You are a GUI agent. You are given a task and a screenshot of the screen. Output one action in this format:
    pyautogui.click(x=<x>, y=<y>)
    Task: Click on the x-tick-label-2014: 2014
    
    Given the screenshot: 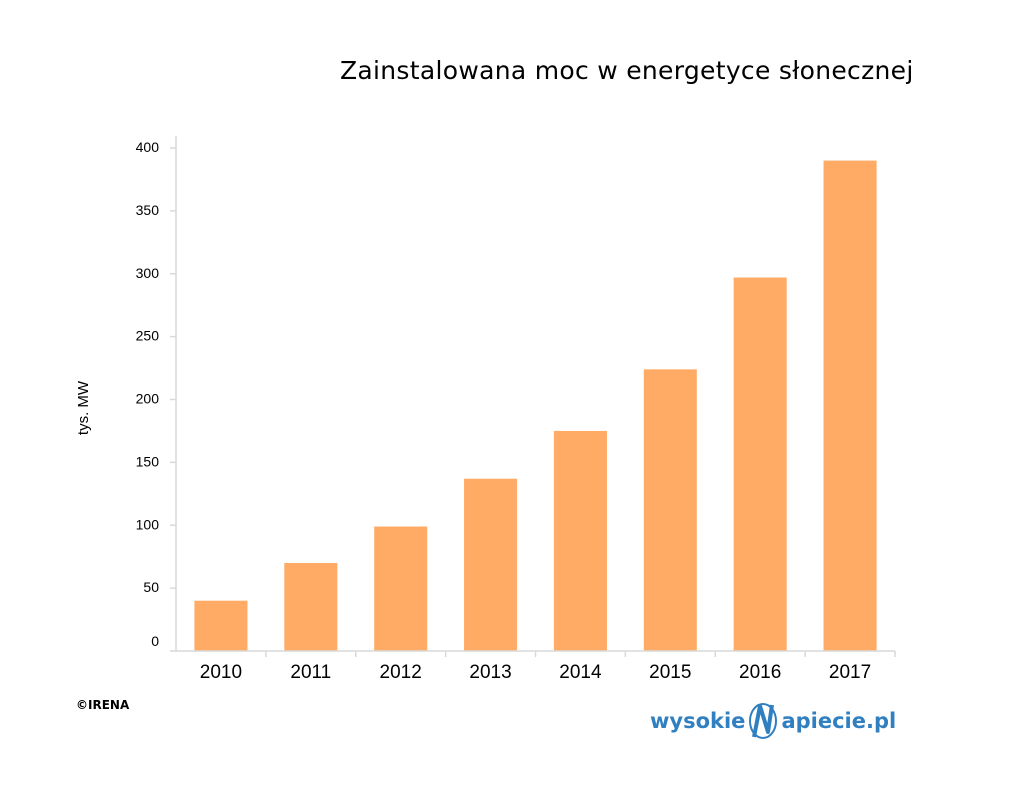 What is the action you would take?
    pyautogui.click(x=580, y=672)
    